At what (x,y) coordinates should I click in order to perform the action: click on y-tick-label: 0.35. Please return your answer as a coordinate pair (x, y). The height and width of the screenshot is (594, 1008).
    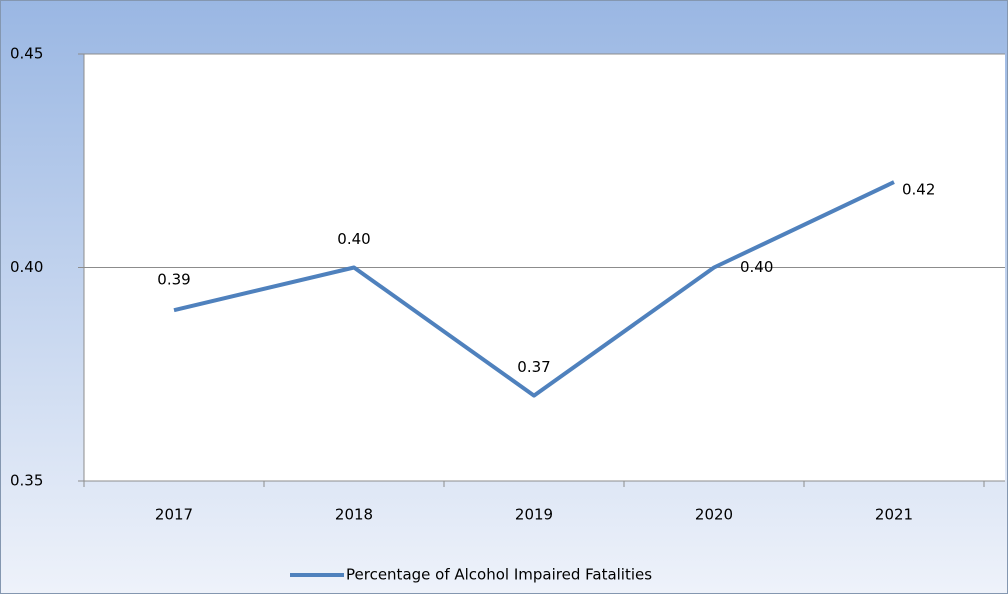
    Looking at the image, I should click on (26, 481).